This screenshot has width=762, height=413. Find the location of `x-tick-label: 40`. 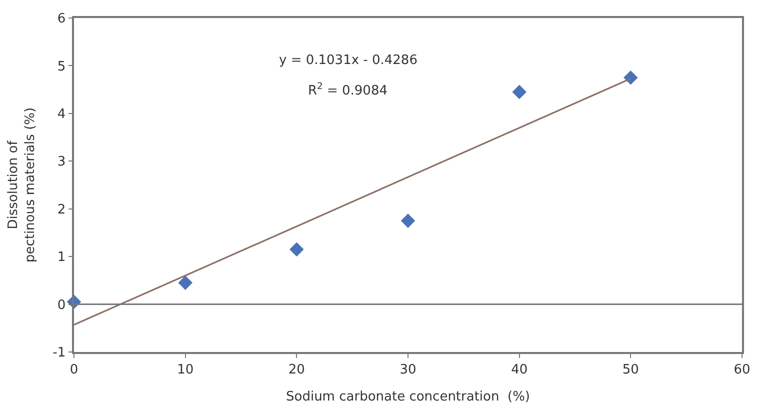

x-tick-label: 40 is located at coordinates (519, 370).